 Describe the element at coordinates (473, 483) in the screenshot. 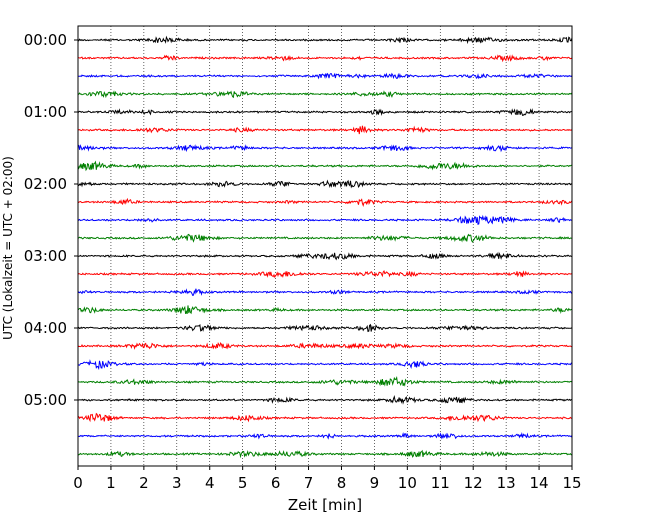

I see `x-tick-label-12: 12` at that location.